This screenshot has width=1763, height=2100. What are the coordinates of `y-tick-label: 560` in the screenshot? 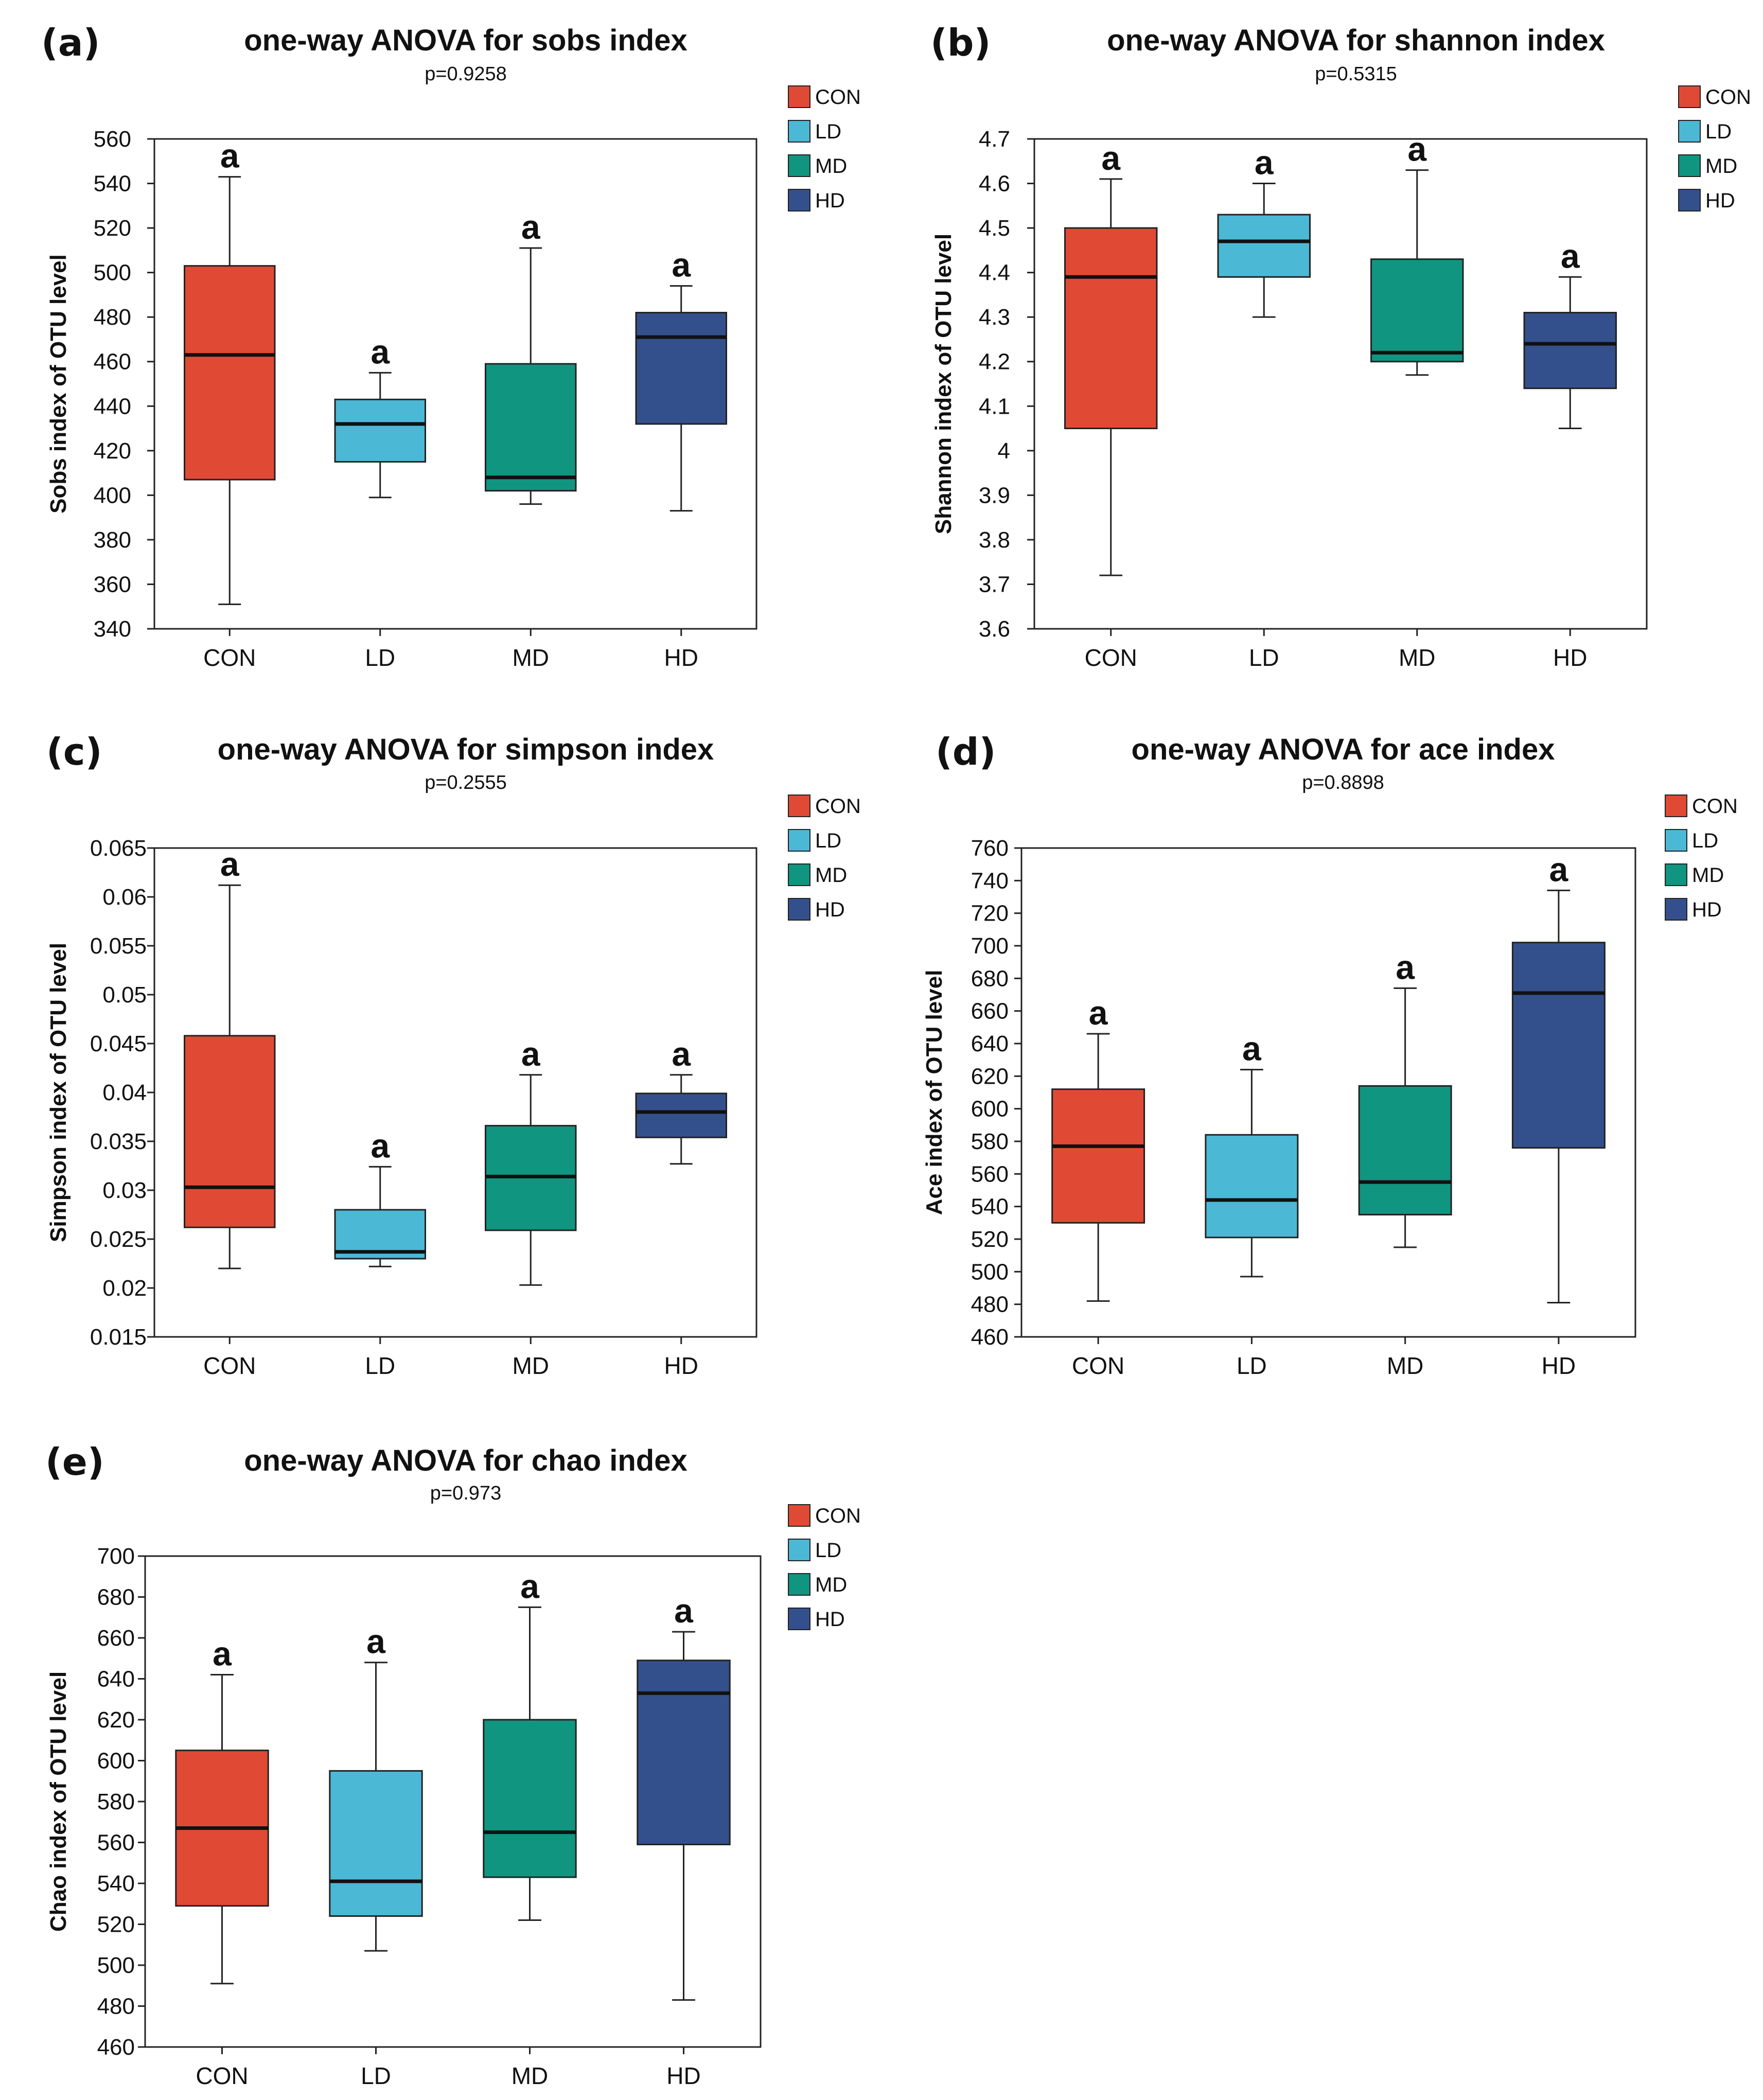 It's located at (116, 1843).